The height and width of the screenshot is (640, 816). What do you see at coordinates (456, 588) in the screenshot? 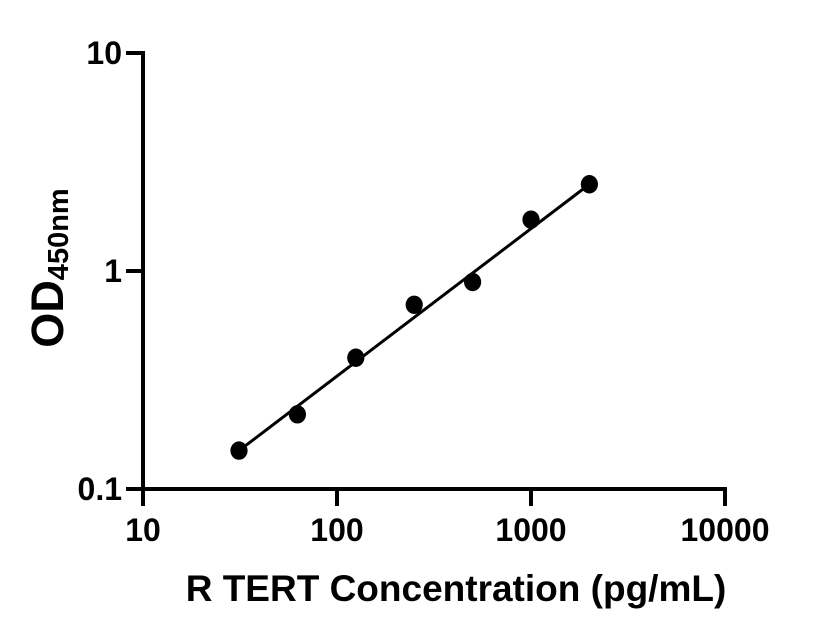
I see `x-axis-label: R TERT Concentration (pg/mL)` at bounding box center [456, 588].